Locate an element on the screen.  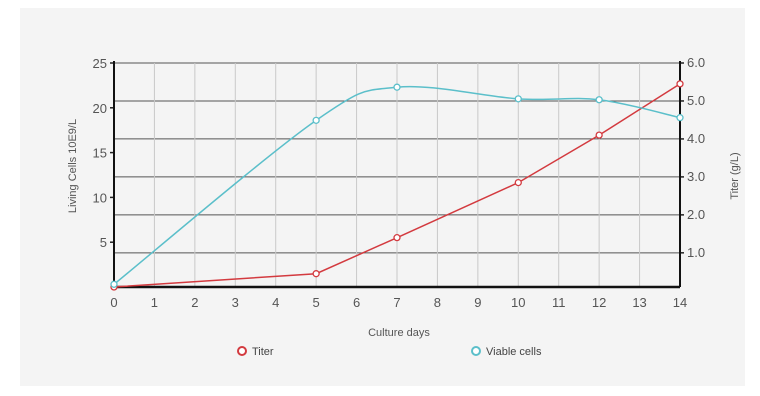
x-tick-label: 7 is located at coordinates (396, 302).